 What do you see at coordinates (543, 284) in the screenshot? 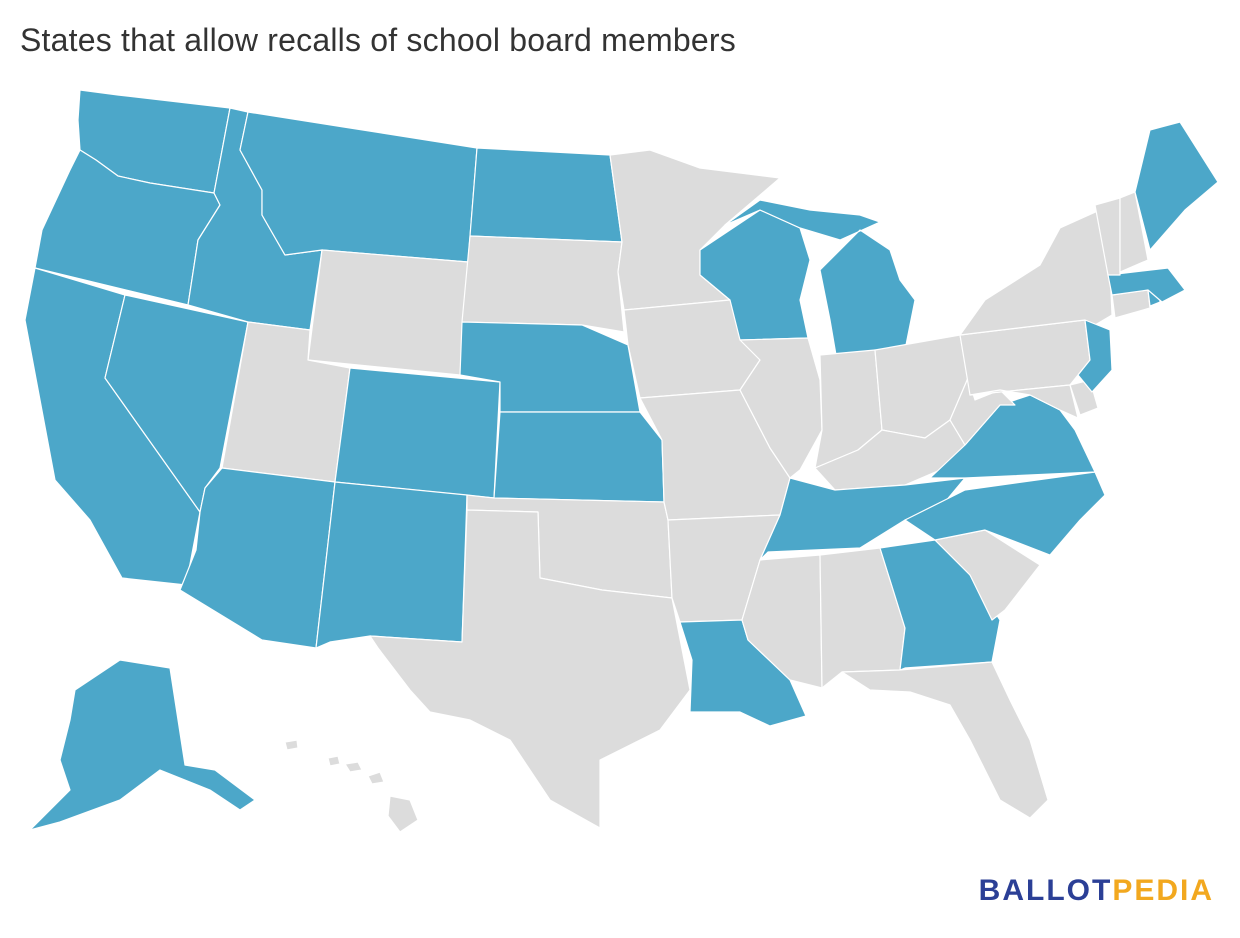
I see `state-sd` at bounding box center [543, 284].